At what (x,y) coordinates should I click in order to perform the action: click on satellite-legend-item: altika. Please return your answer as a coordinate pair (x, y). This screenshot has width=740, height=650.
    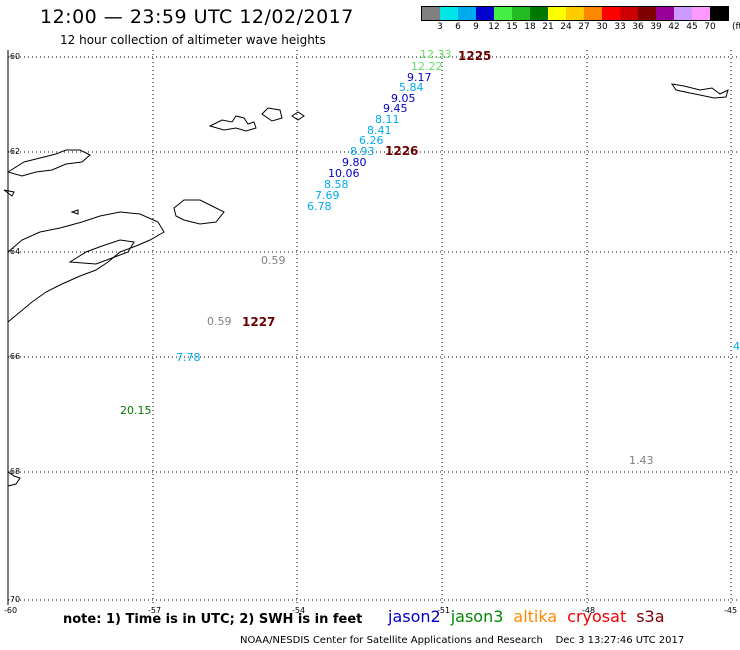
    Looking at the image, I should click on (535, 616).